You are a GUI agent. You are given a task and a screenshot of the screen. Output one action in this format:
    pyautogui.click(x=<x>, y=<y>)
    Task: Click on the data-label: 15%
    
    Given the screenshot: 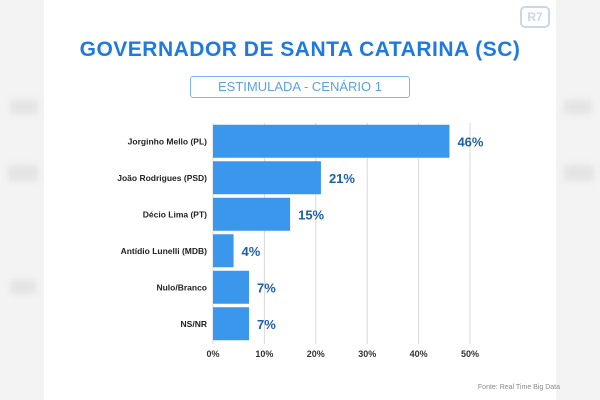 What is the action you would take?
    pyautogui.click(x=311, y=214)
    